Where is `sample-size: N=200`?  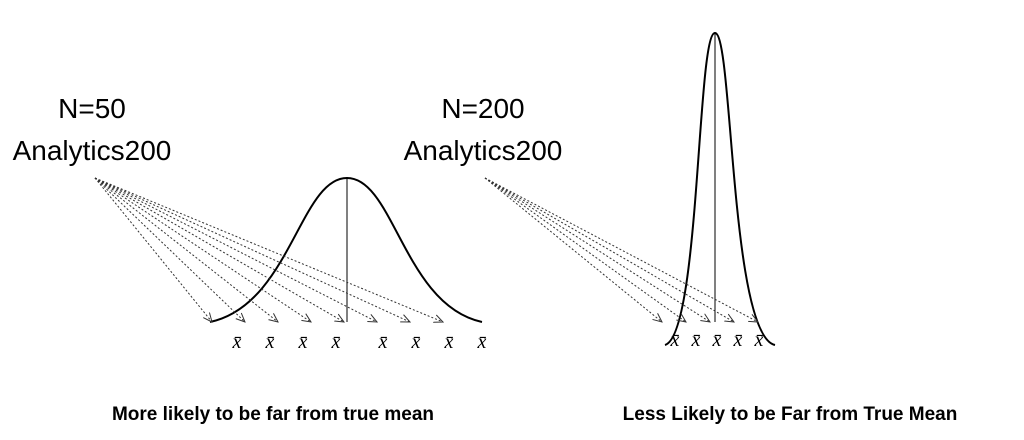 sample-size: N=200 is located at coordinates (482, 108).